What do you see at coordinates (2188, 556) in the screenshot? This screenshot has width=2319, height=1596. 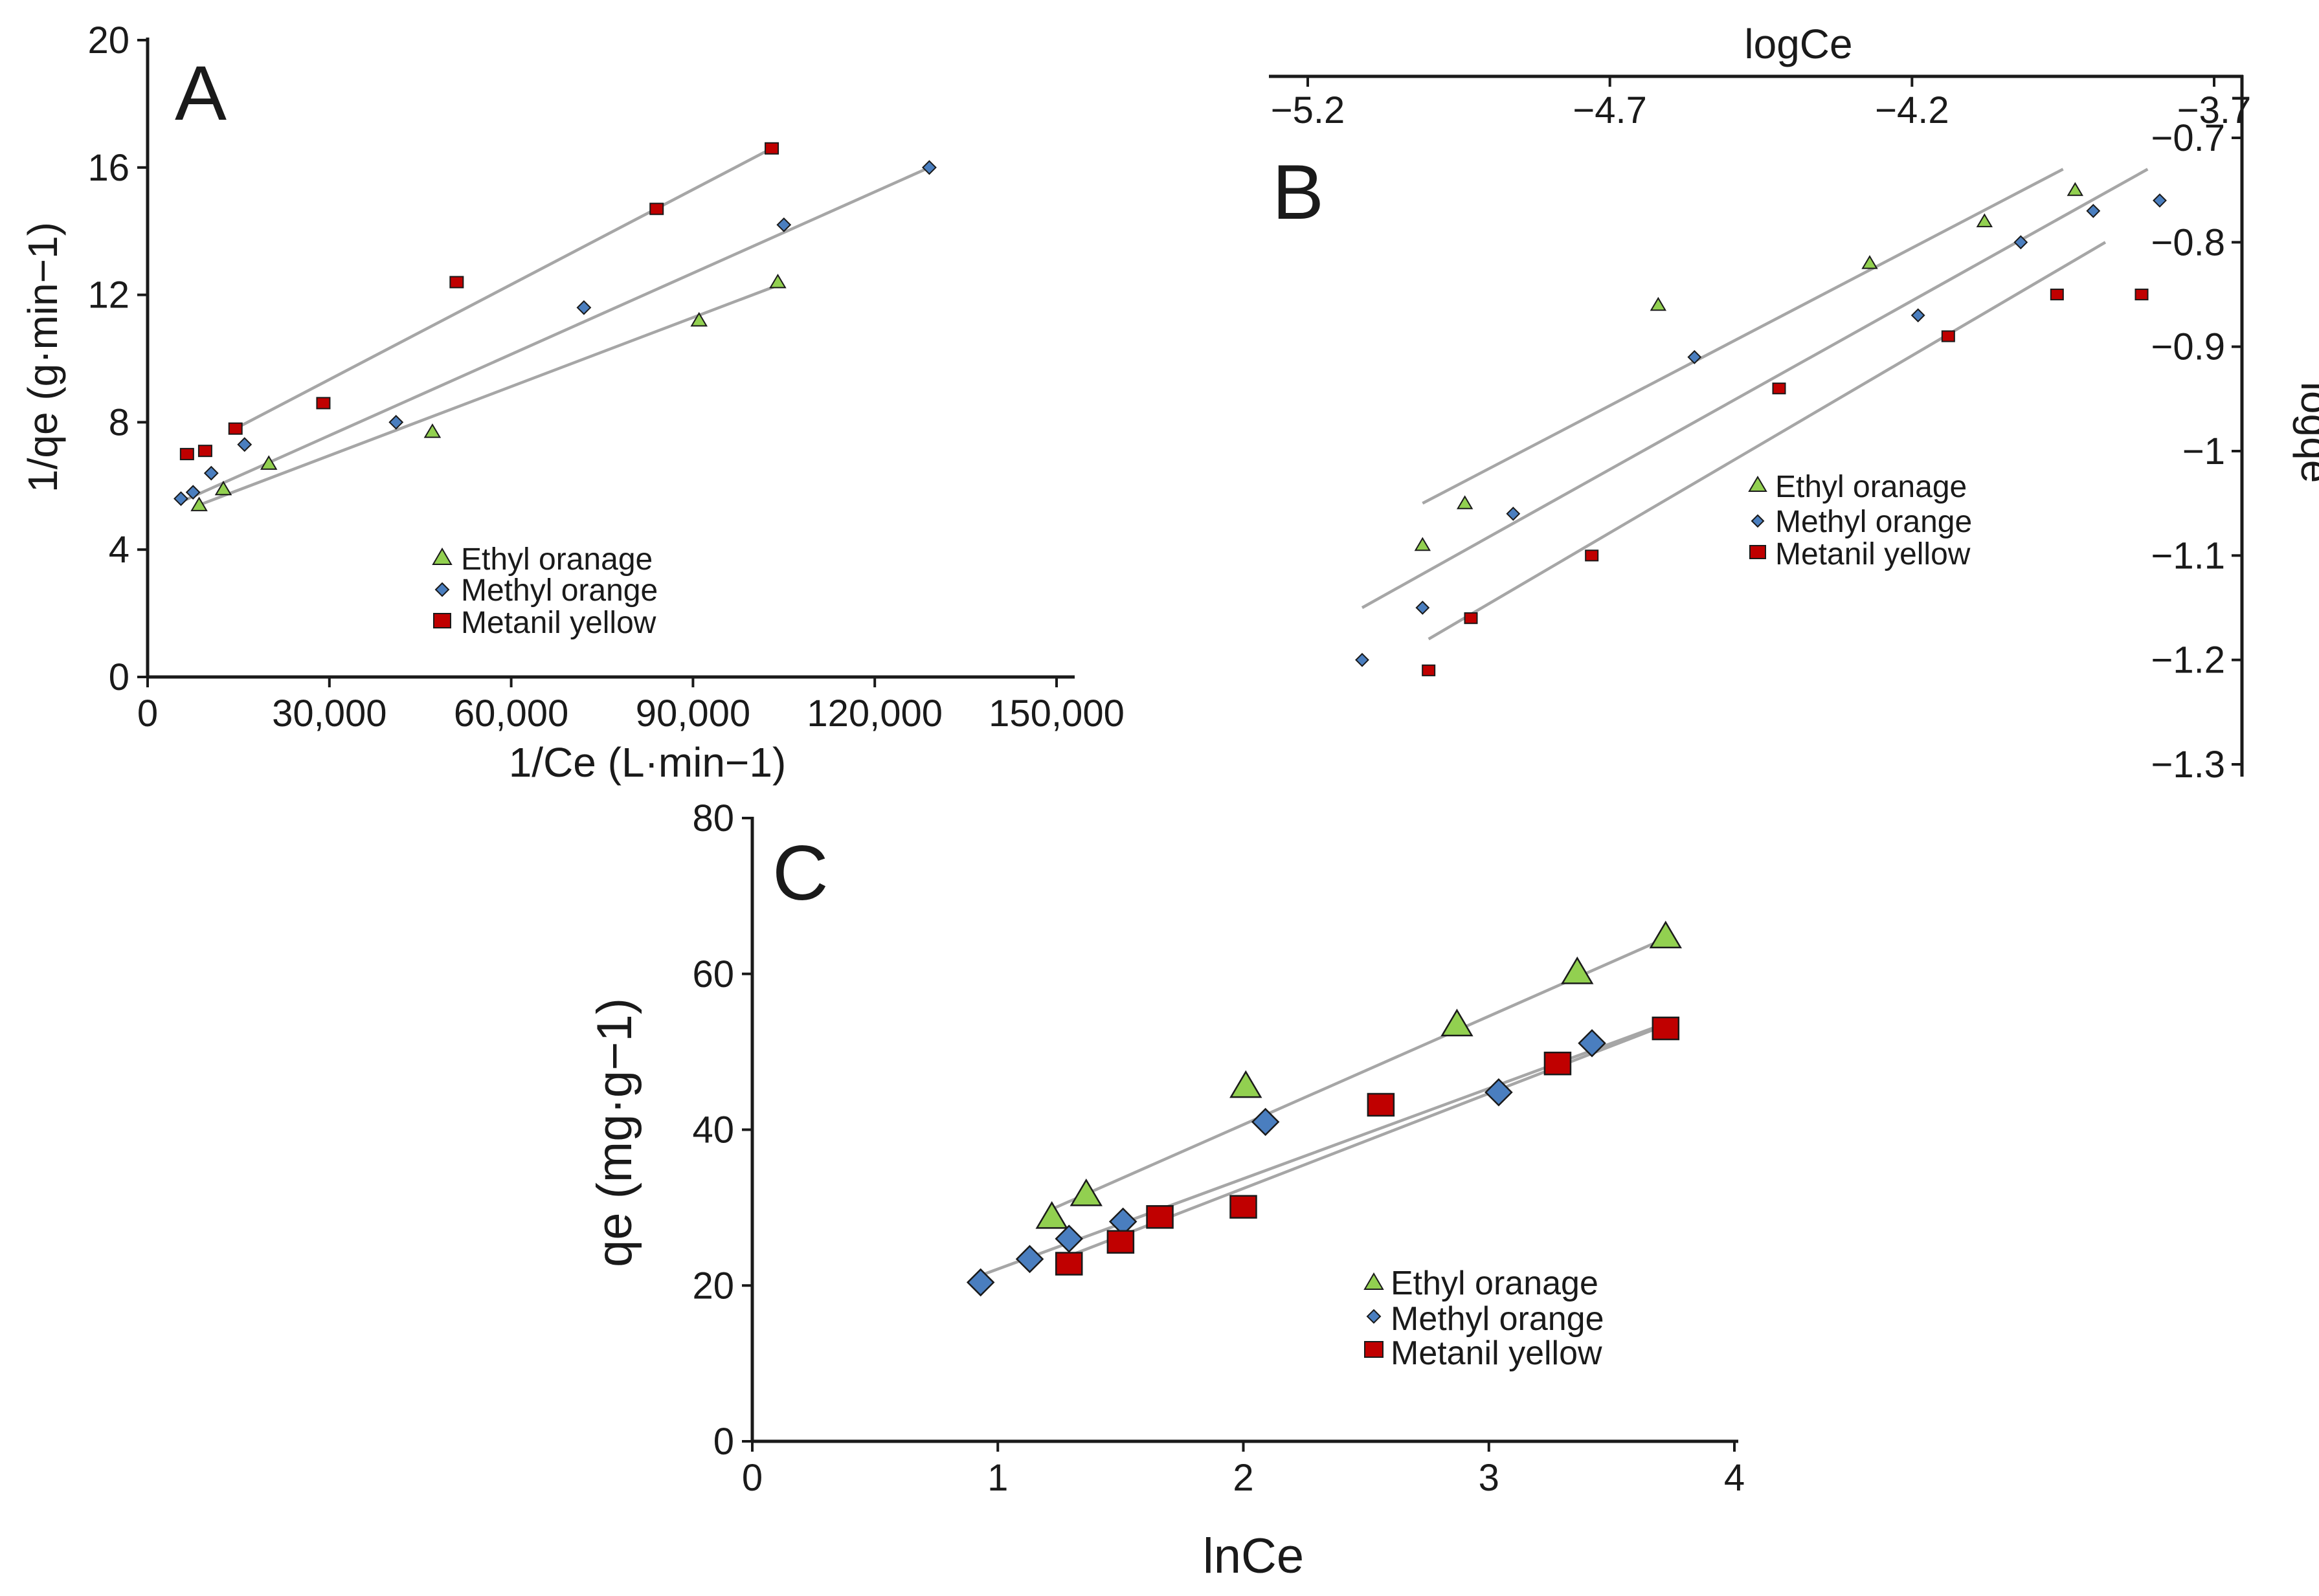 I see `panel-b-y-tick-label: −1.1` at bounding box center [2188, 556].